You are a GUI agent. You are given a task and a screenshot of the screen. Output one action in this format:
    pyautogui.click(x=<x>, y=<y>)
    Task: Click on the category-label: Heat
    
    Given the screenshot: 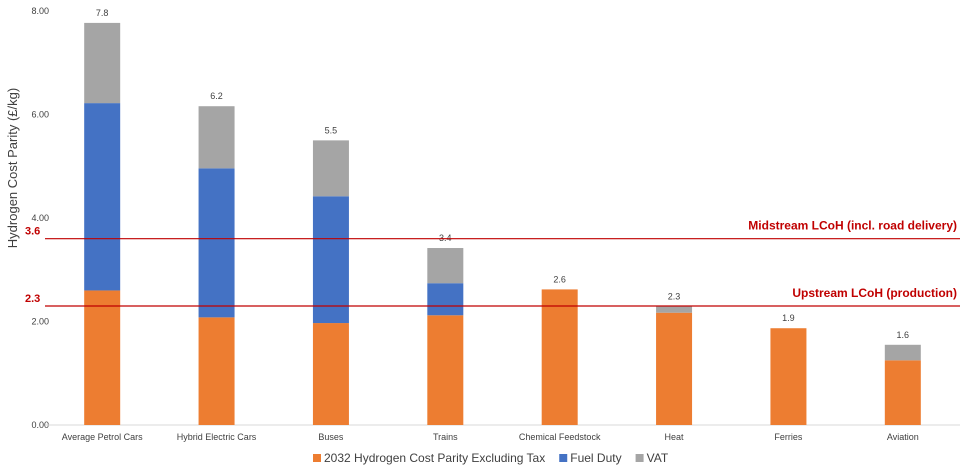 What is the action you would take?
    pyautogui.click(x=675, y=437)
    